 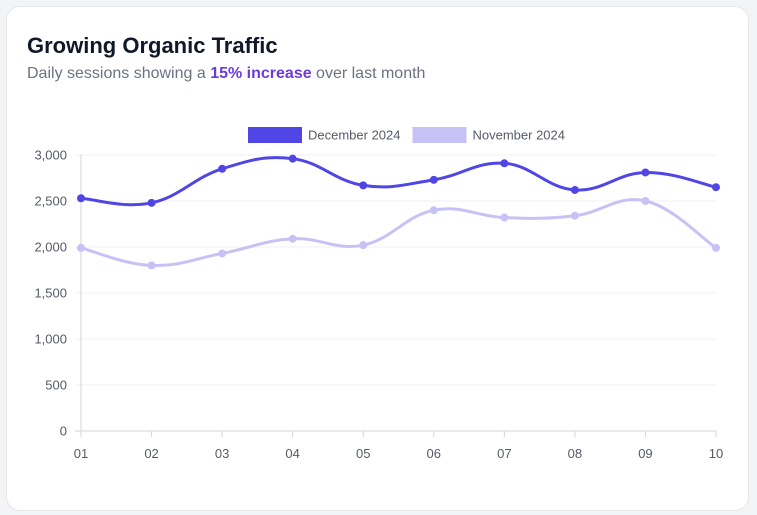 I want to click on x-tick-label: 09, so click(x=645, y=453).